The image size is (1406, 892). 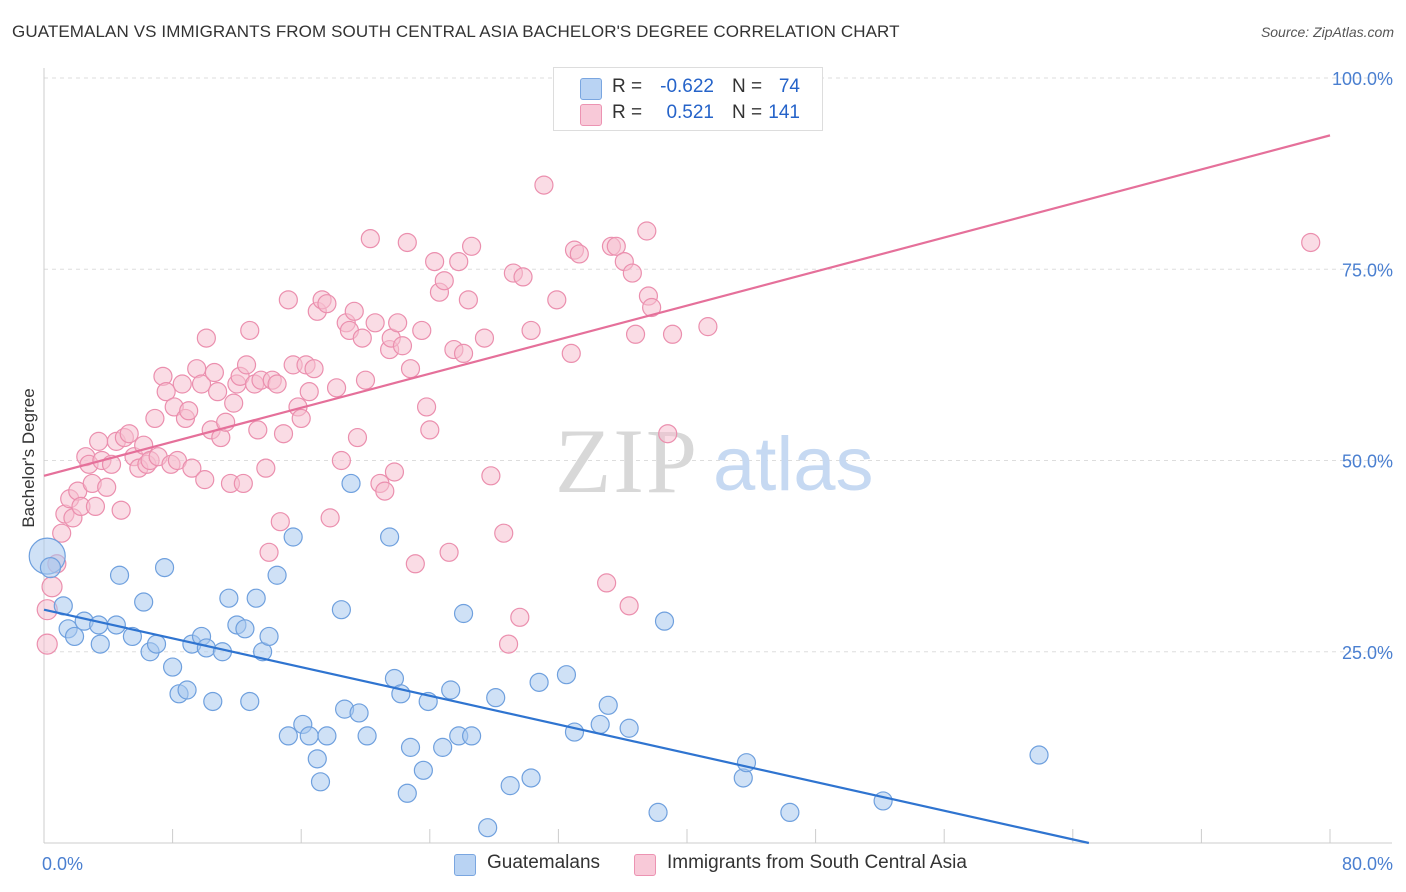 What do you see at coordinates (789, 86) in the screenshot?
I see `legend-n-value: 74` at bounding box center [789, 86].